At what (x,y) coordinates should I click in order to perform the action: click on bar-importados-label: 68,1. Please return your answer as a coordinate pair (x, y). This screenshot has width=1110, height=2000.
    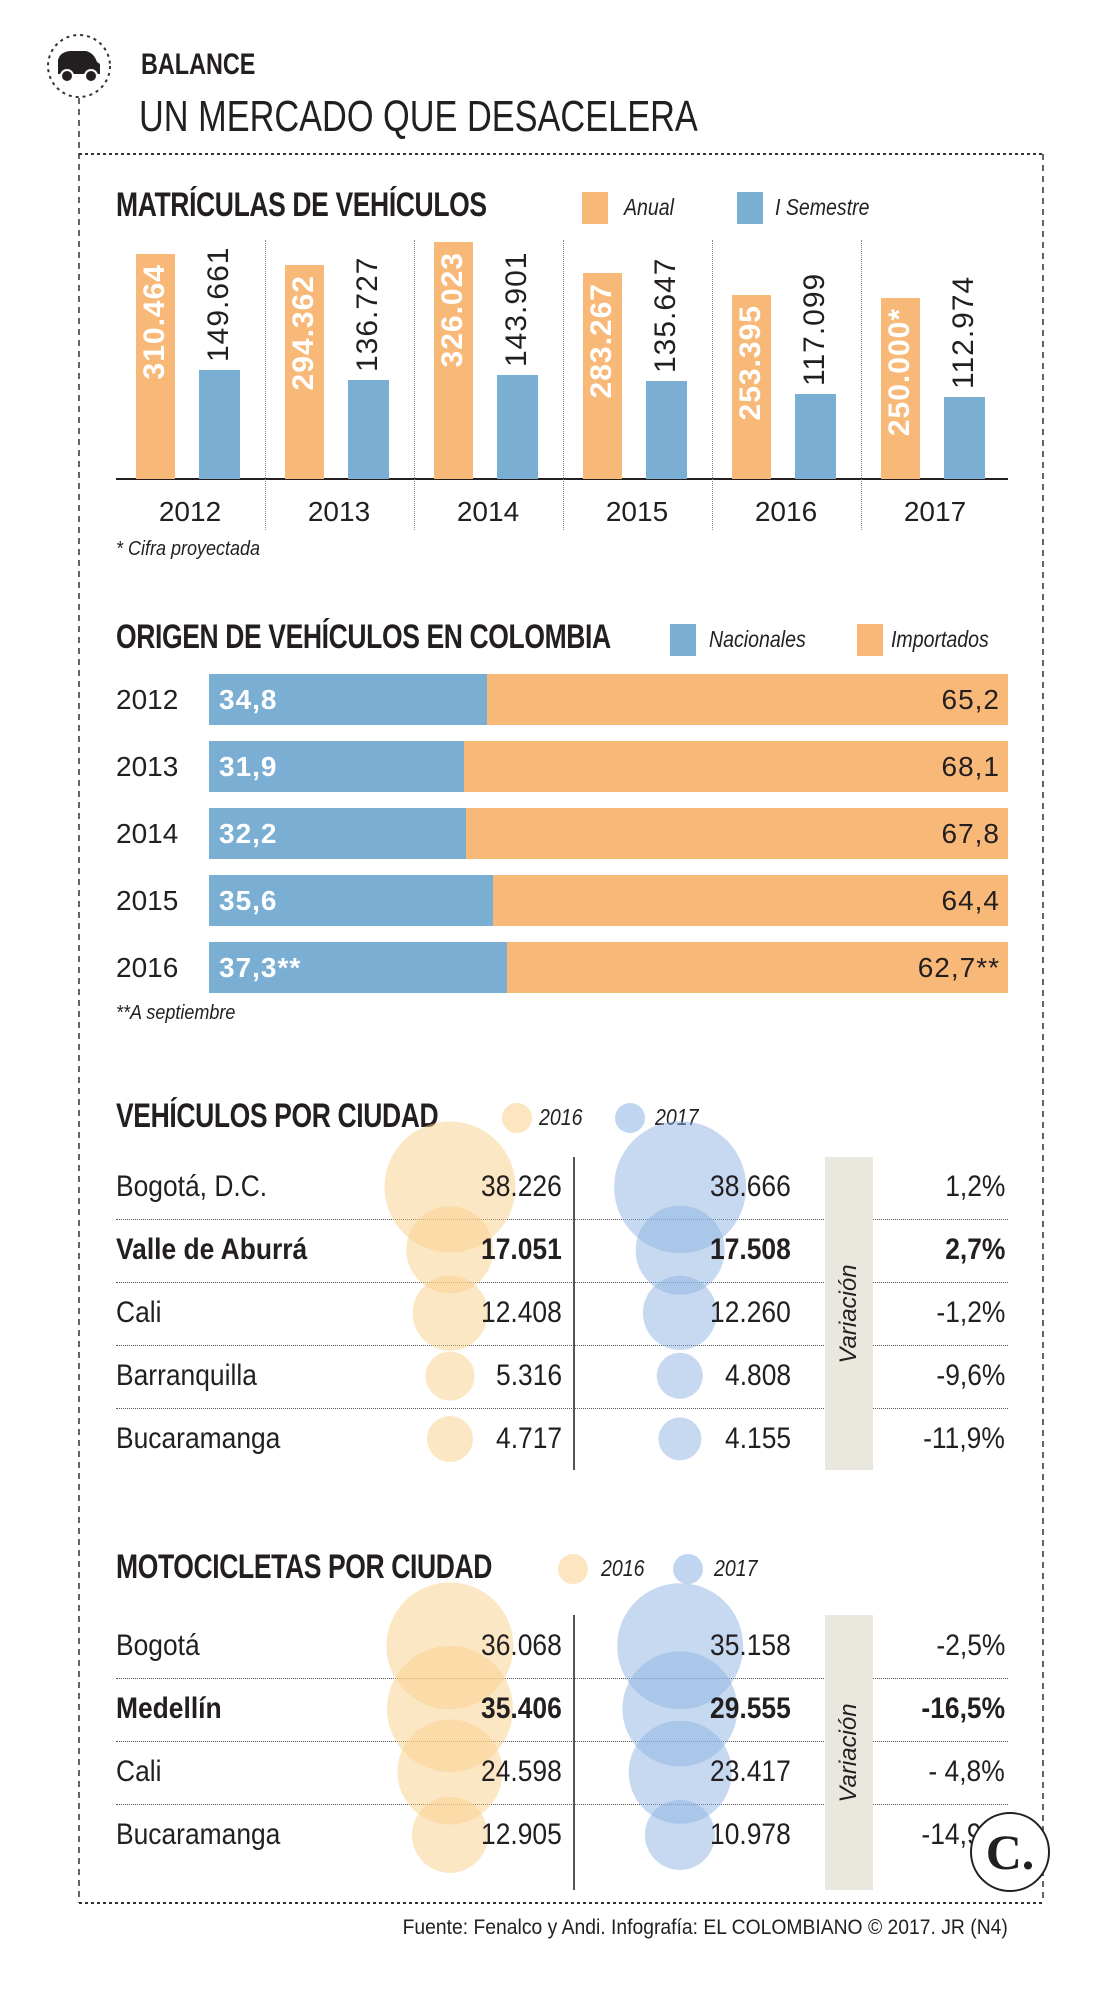
    Looking at the image, I should click on (970, 766).